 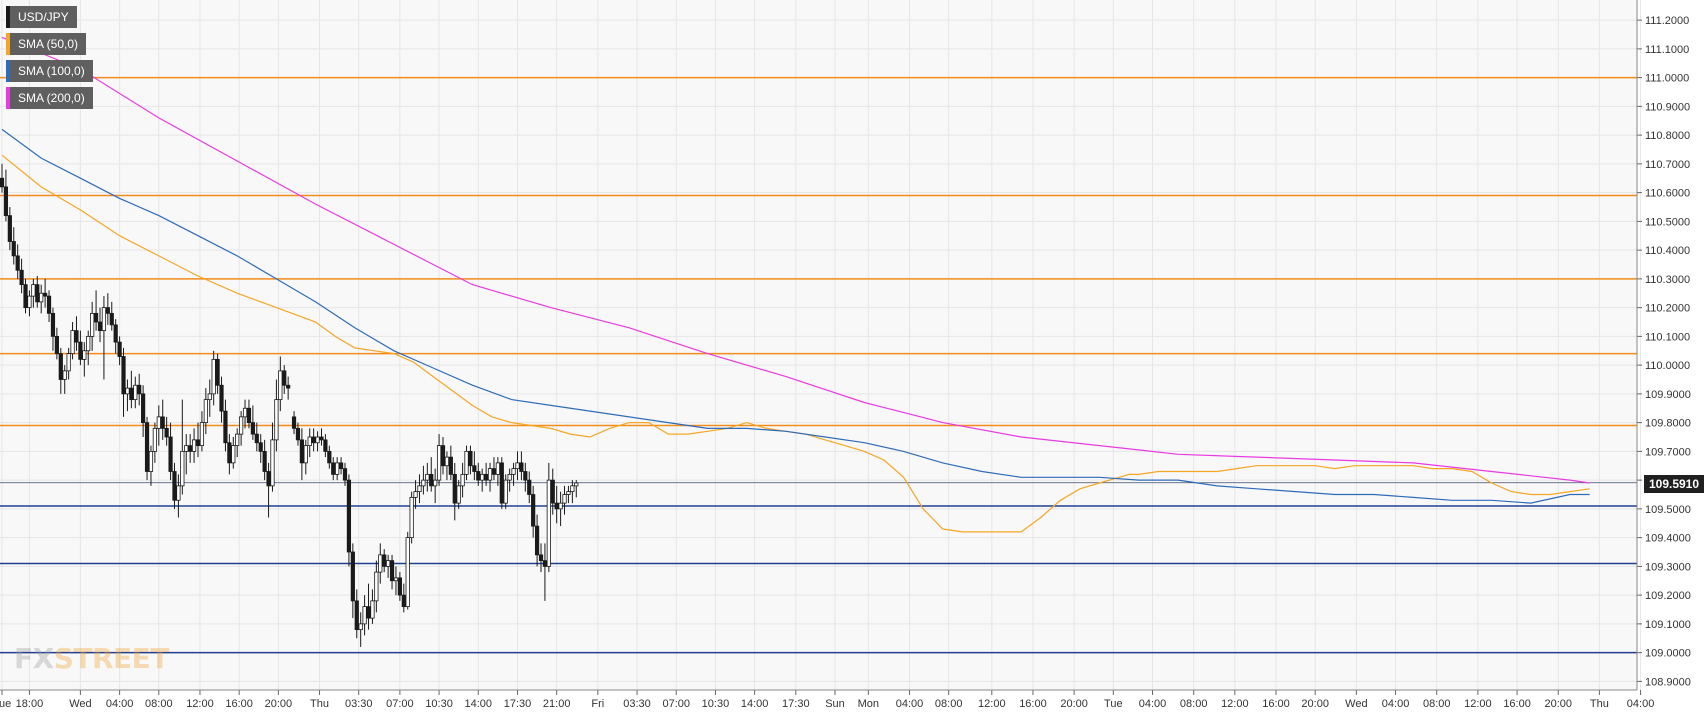 I want to click on y-tick-label: 110.0000, so click(x=1667, y=366).